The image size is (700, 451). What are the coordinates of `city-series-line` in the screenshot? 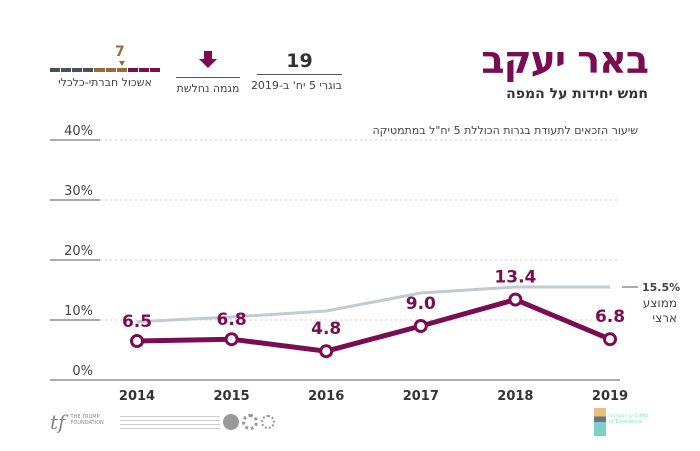 It's located at (373, 325).